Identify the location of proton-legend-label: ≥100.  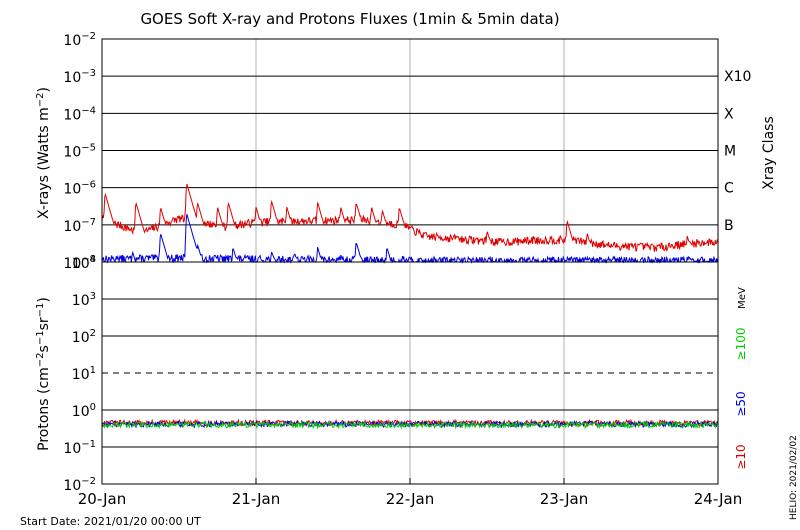
(741, 344).